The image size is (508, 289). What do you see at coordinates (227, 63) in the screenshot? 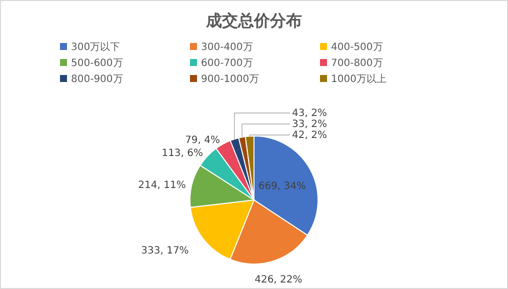
I see `legend-label: 600-700万` at bounding box center [227, 63].